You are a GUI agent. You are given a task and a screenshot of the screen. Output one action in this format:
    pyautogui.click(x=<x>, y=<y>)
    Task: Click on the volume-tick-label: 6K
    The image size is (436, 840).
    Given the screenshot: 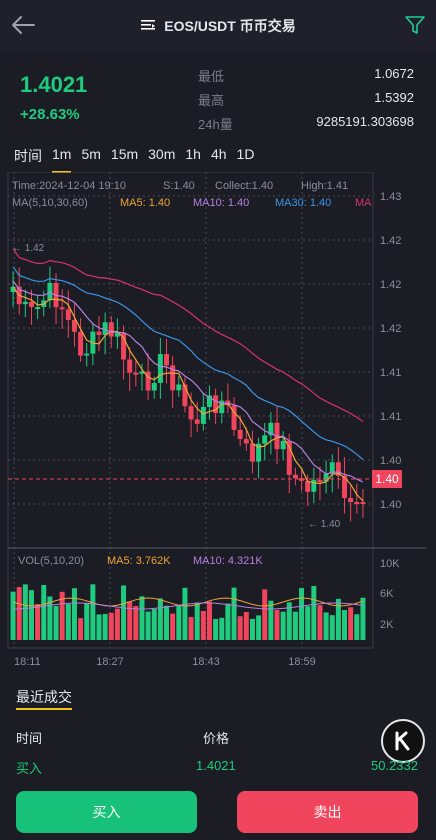 What is the action you would take?
    pyautogui.click(x=387, y=594)
    